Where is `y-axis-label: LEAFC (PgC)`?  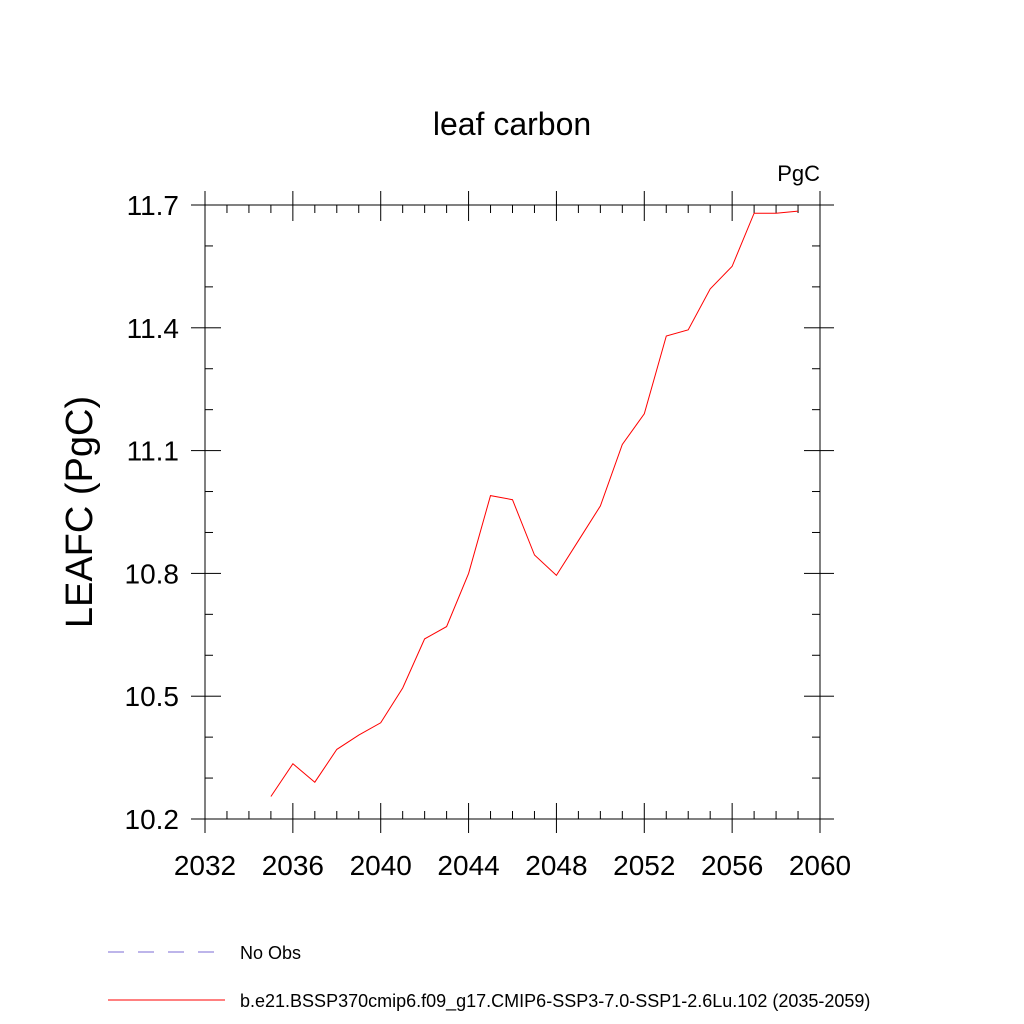 y-axis-label: LEAFC (PgC) is located at coordinates (80, 512).